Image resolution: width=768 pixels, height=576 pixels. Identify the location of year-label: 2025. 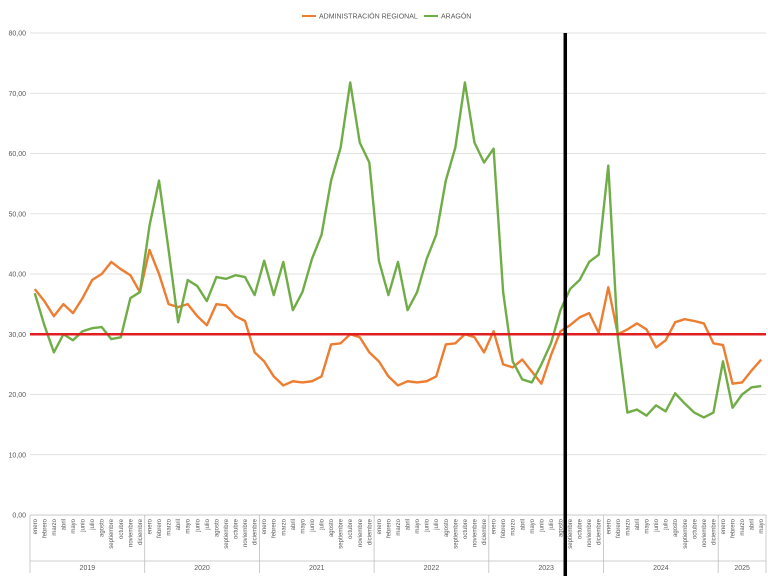
(742, 568).